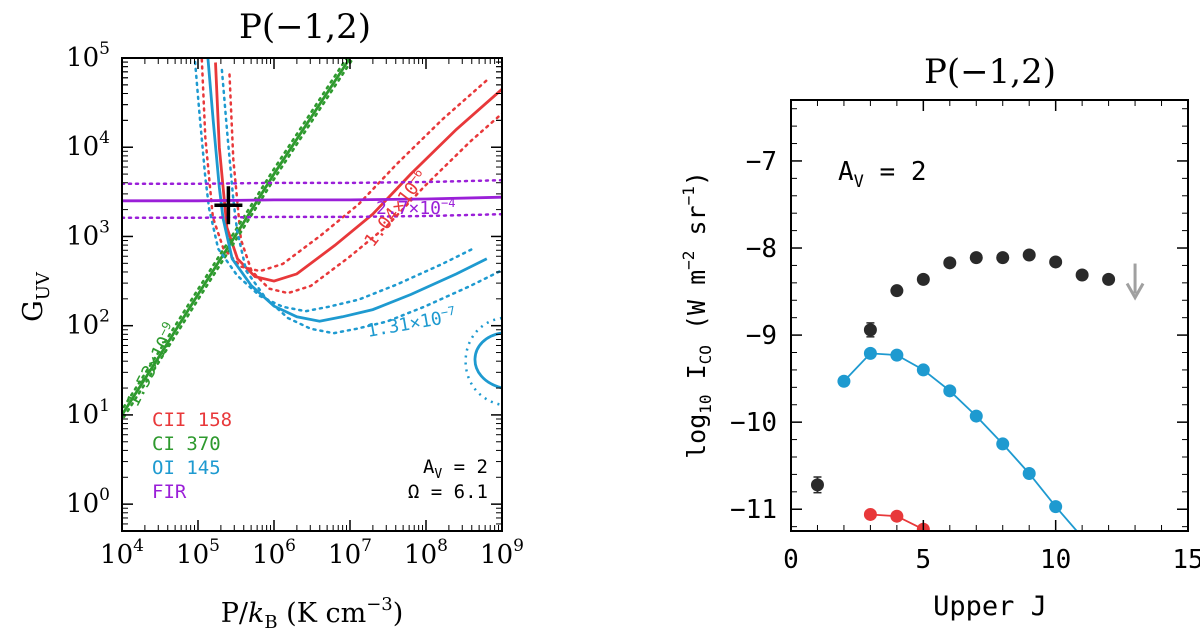  Describe the element at coordinates (753, 510) in the screenshot. I see `y-tick-label: −11` at that location.